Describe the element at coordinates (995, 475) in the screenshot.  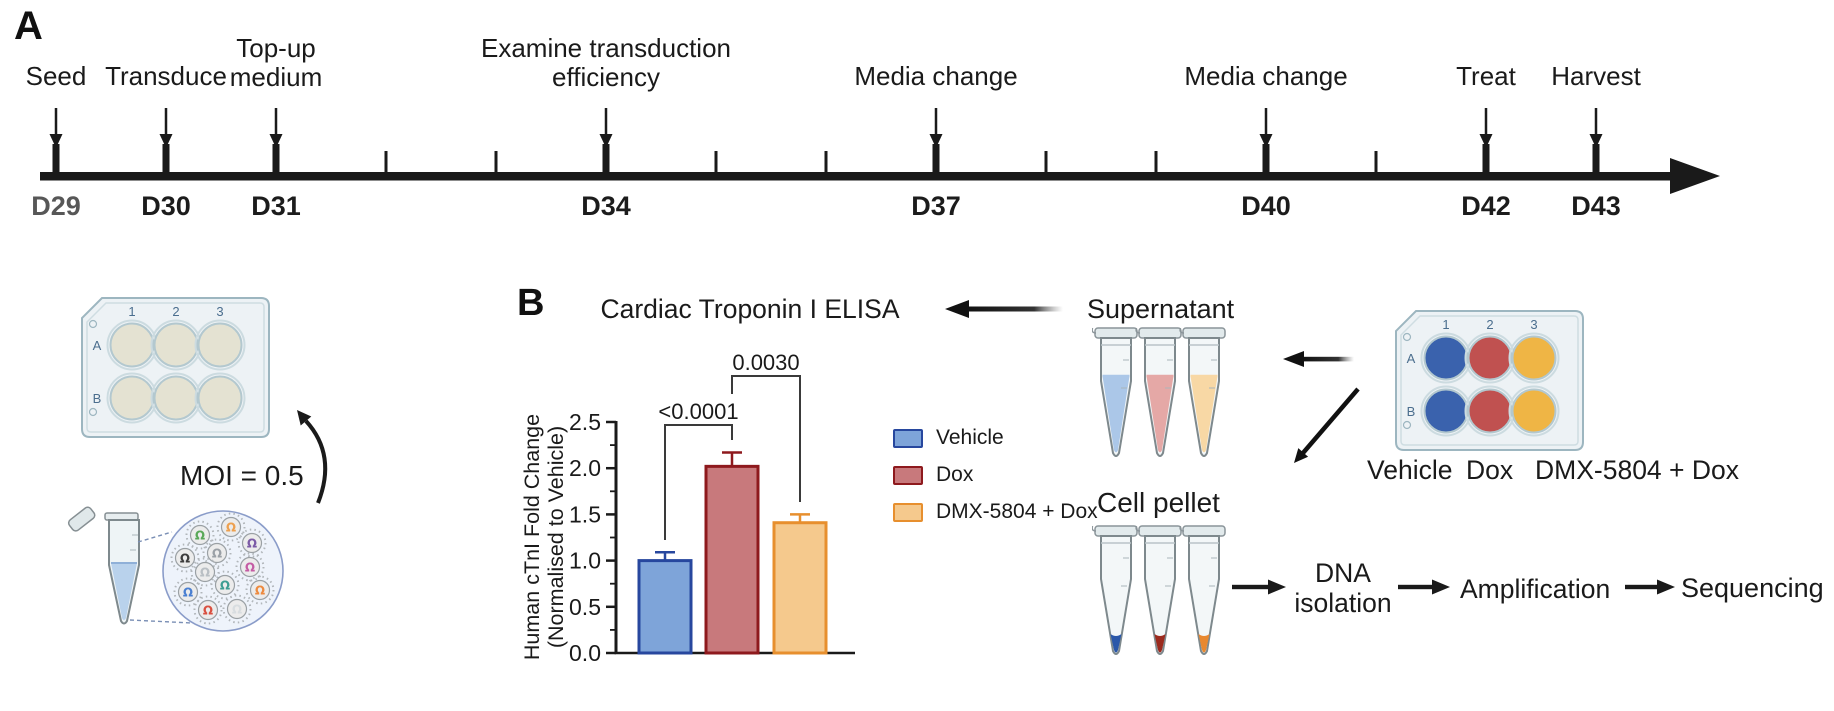
I see `legend-item-dox: Dox` at that location.